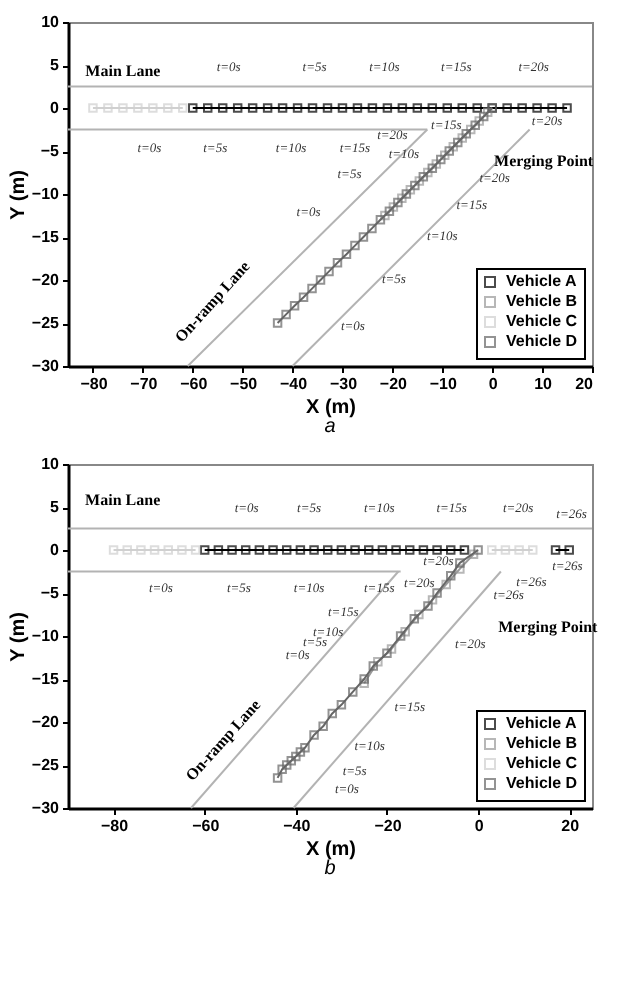 This screenshot has height=1000, width=624. What do you see at coordinates (544, 384) in the screenshot?
I see `x-tick-label: 10` at bounding box center [544, 384].